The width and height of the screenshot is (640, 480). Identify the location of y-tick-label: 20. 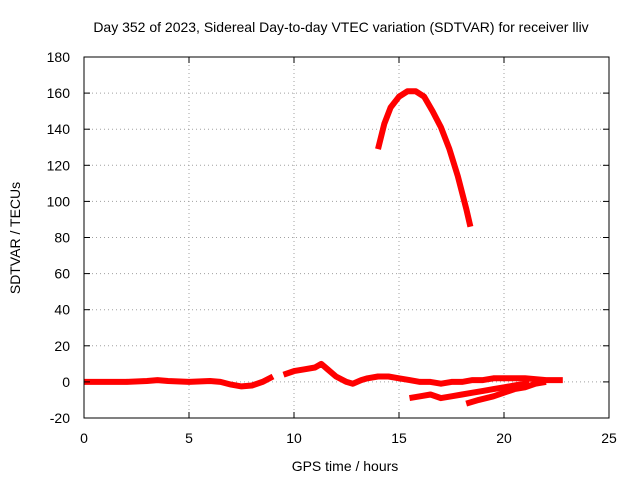
(62, 346).